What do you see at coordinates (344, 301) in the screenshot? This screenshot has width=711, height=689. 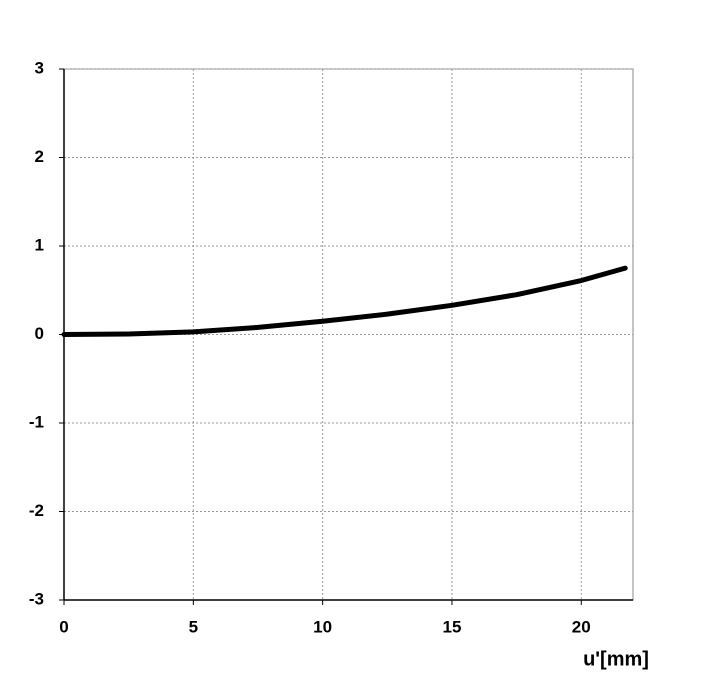 I see `data-line` at bounding box center [344, 301].